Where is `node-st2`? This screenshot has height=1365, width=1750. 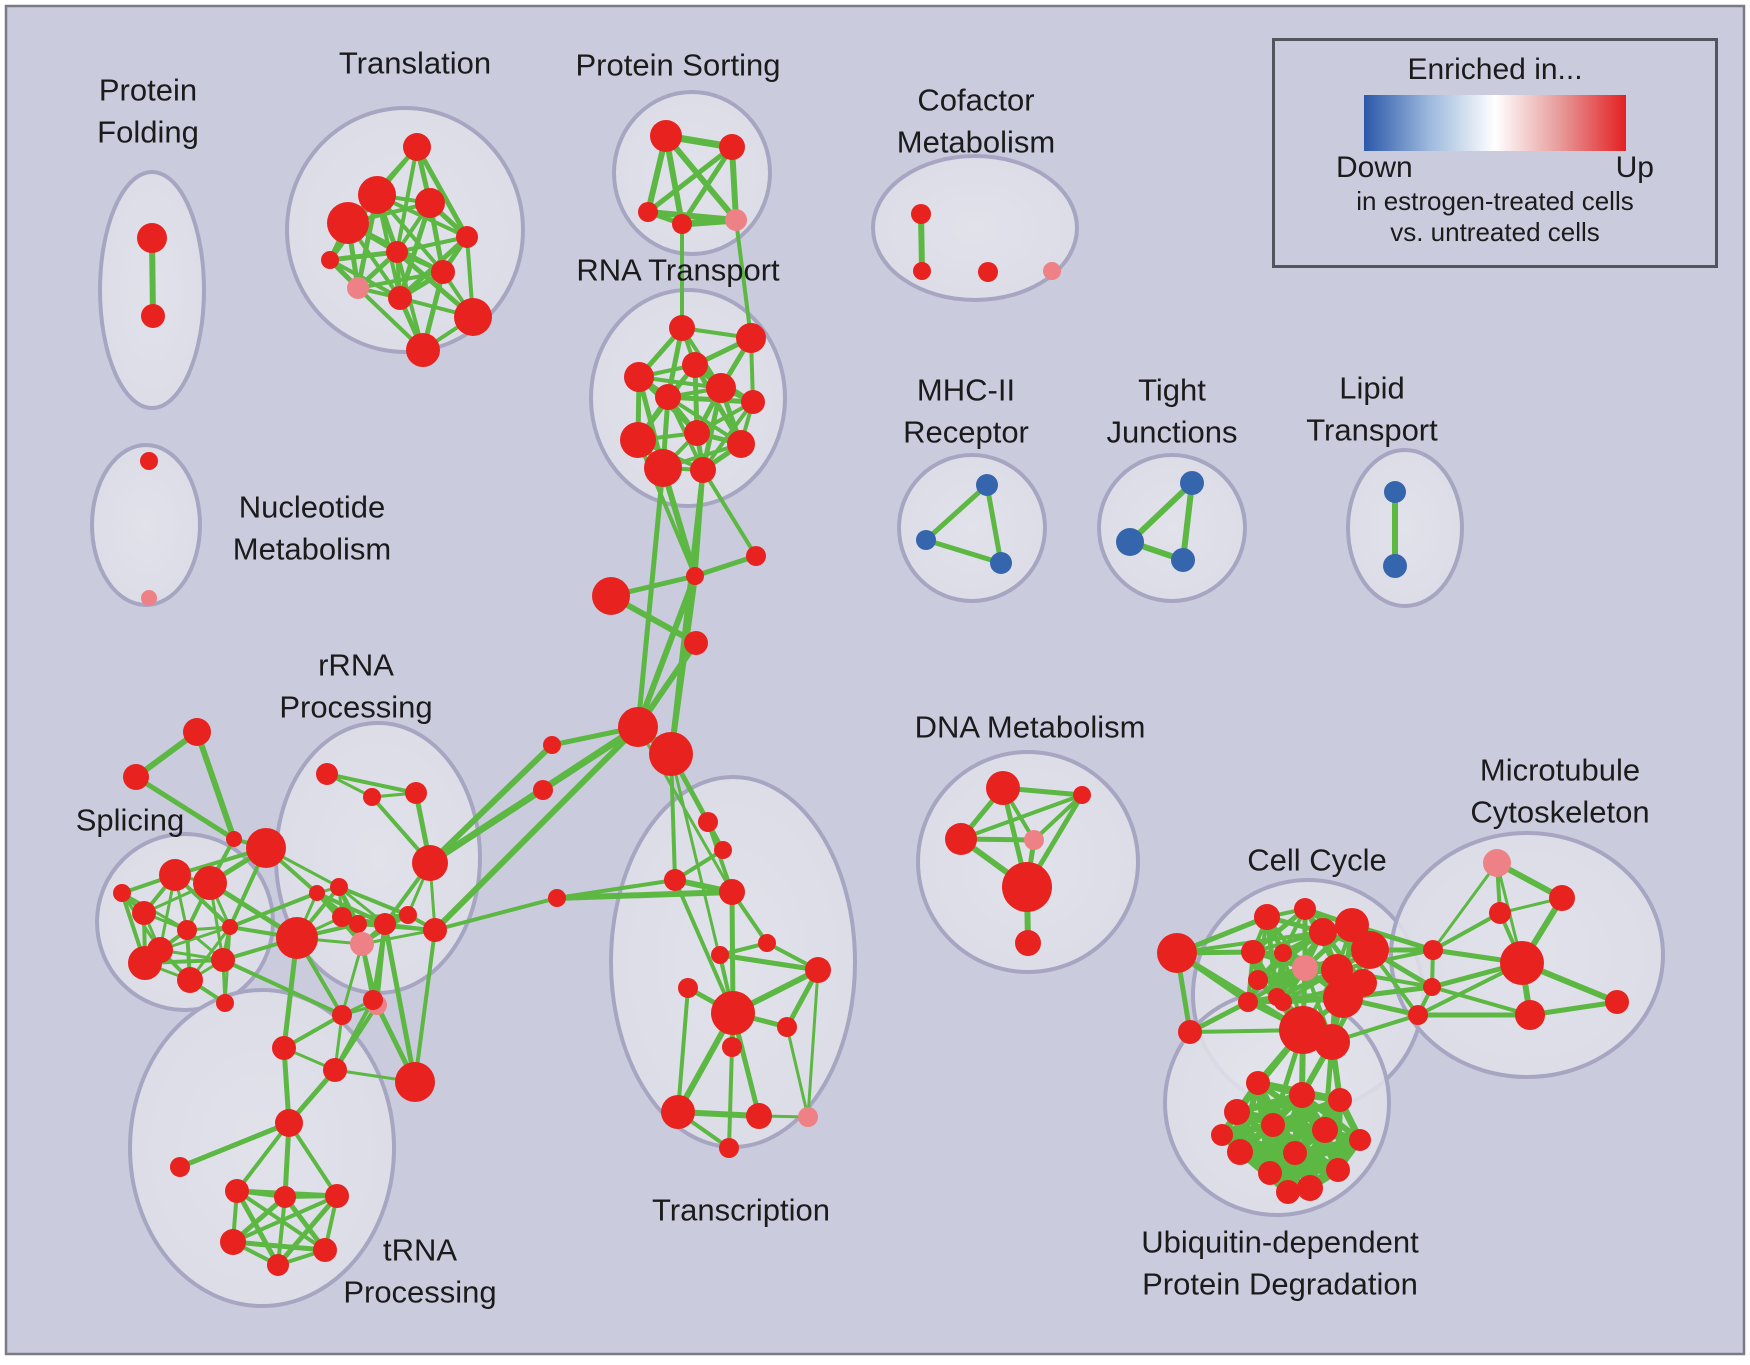 node-st2 is located at coordinates (136, 777).